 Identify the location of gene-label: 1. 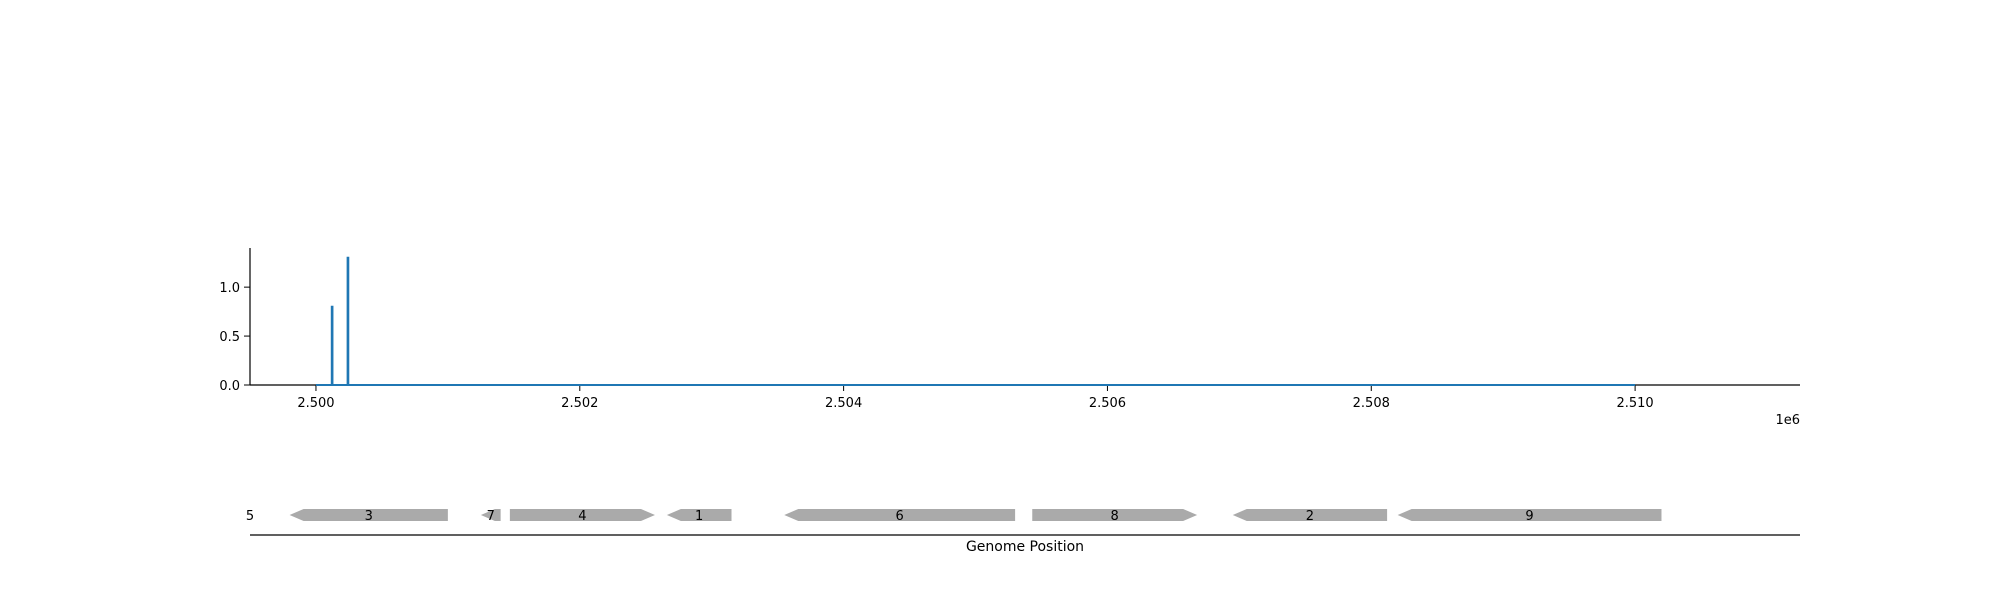
(699, 516).